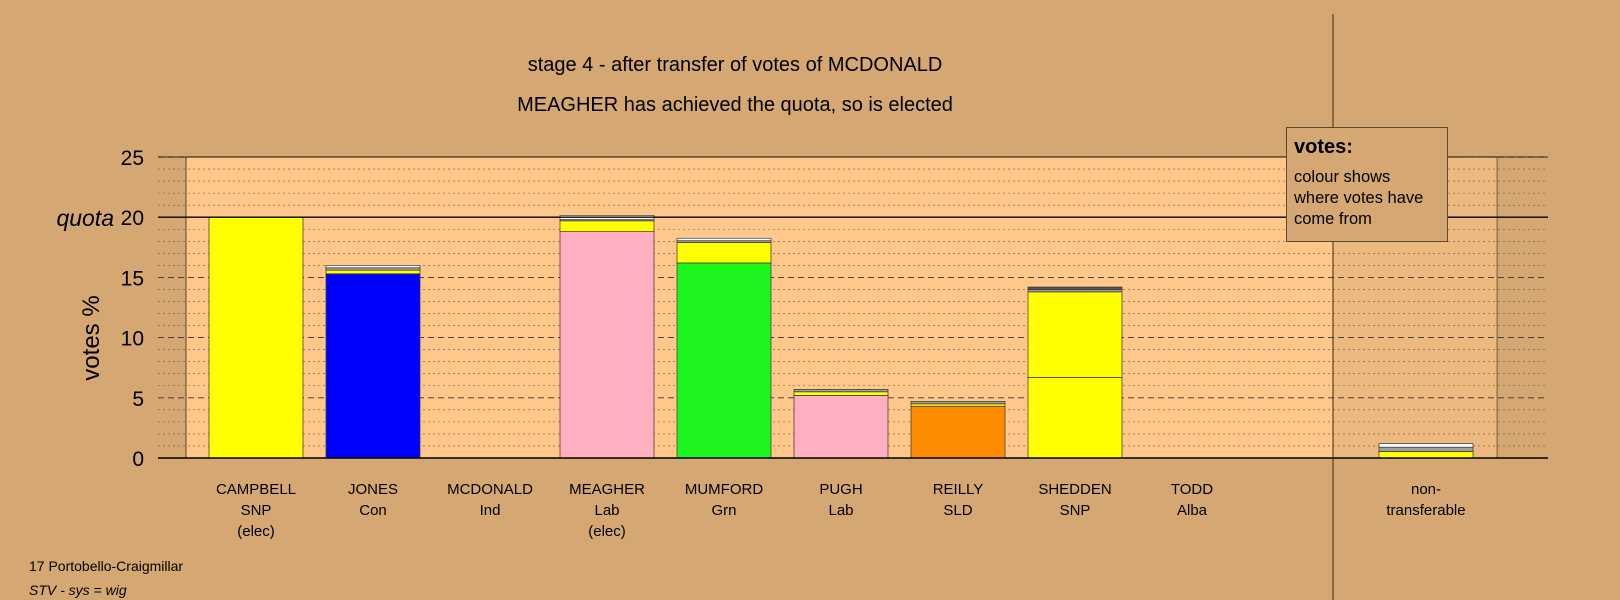 Image resolution: width=1620 pixels, height=600 pixels. What do you see at coordinates (132, 158) in the screenshot?
I see `y-tick-label: 25` at bounding box center [132, 158].